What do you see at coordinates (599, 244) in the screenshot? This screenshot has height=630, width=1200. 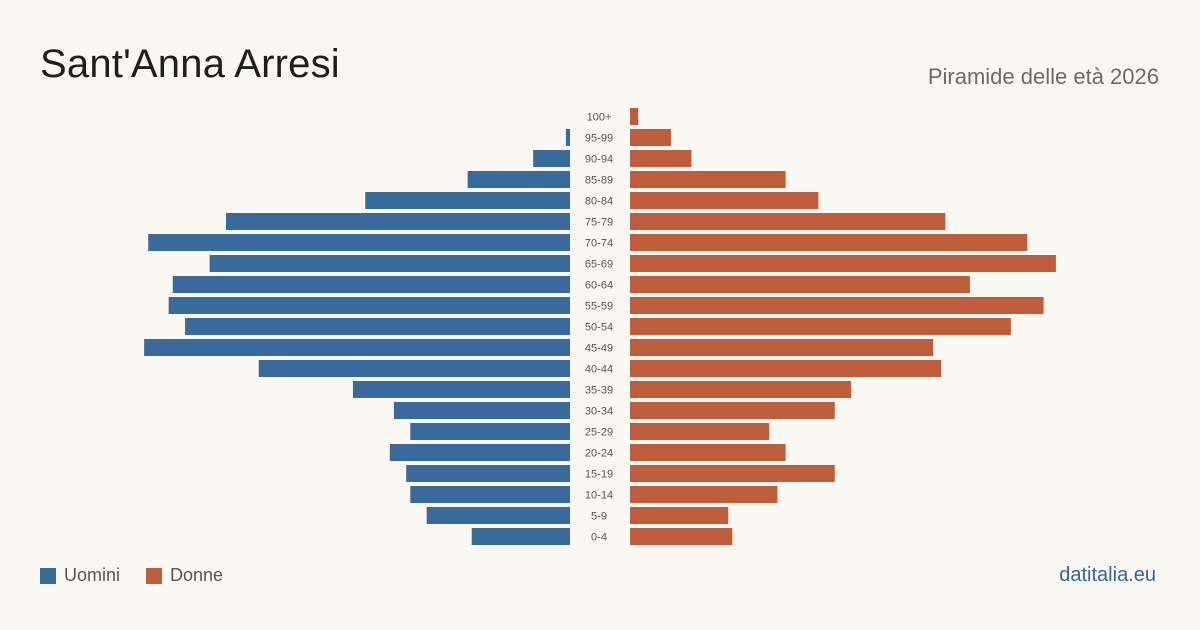 I see `age-label-70-74: 70-74` at bounding box center [599, 244].